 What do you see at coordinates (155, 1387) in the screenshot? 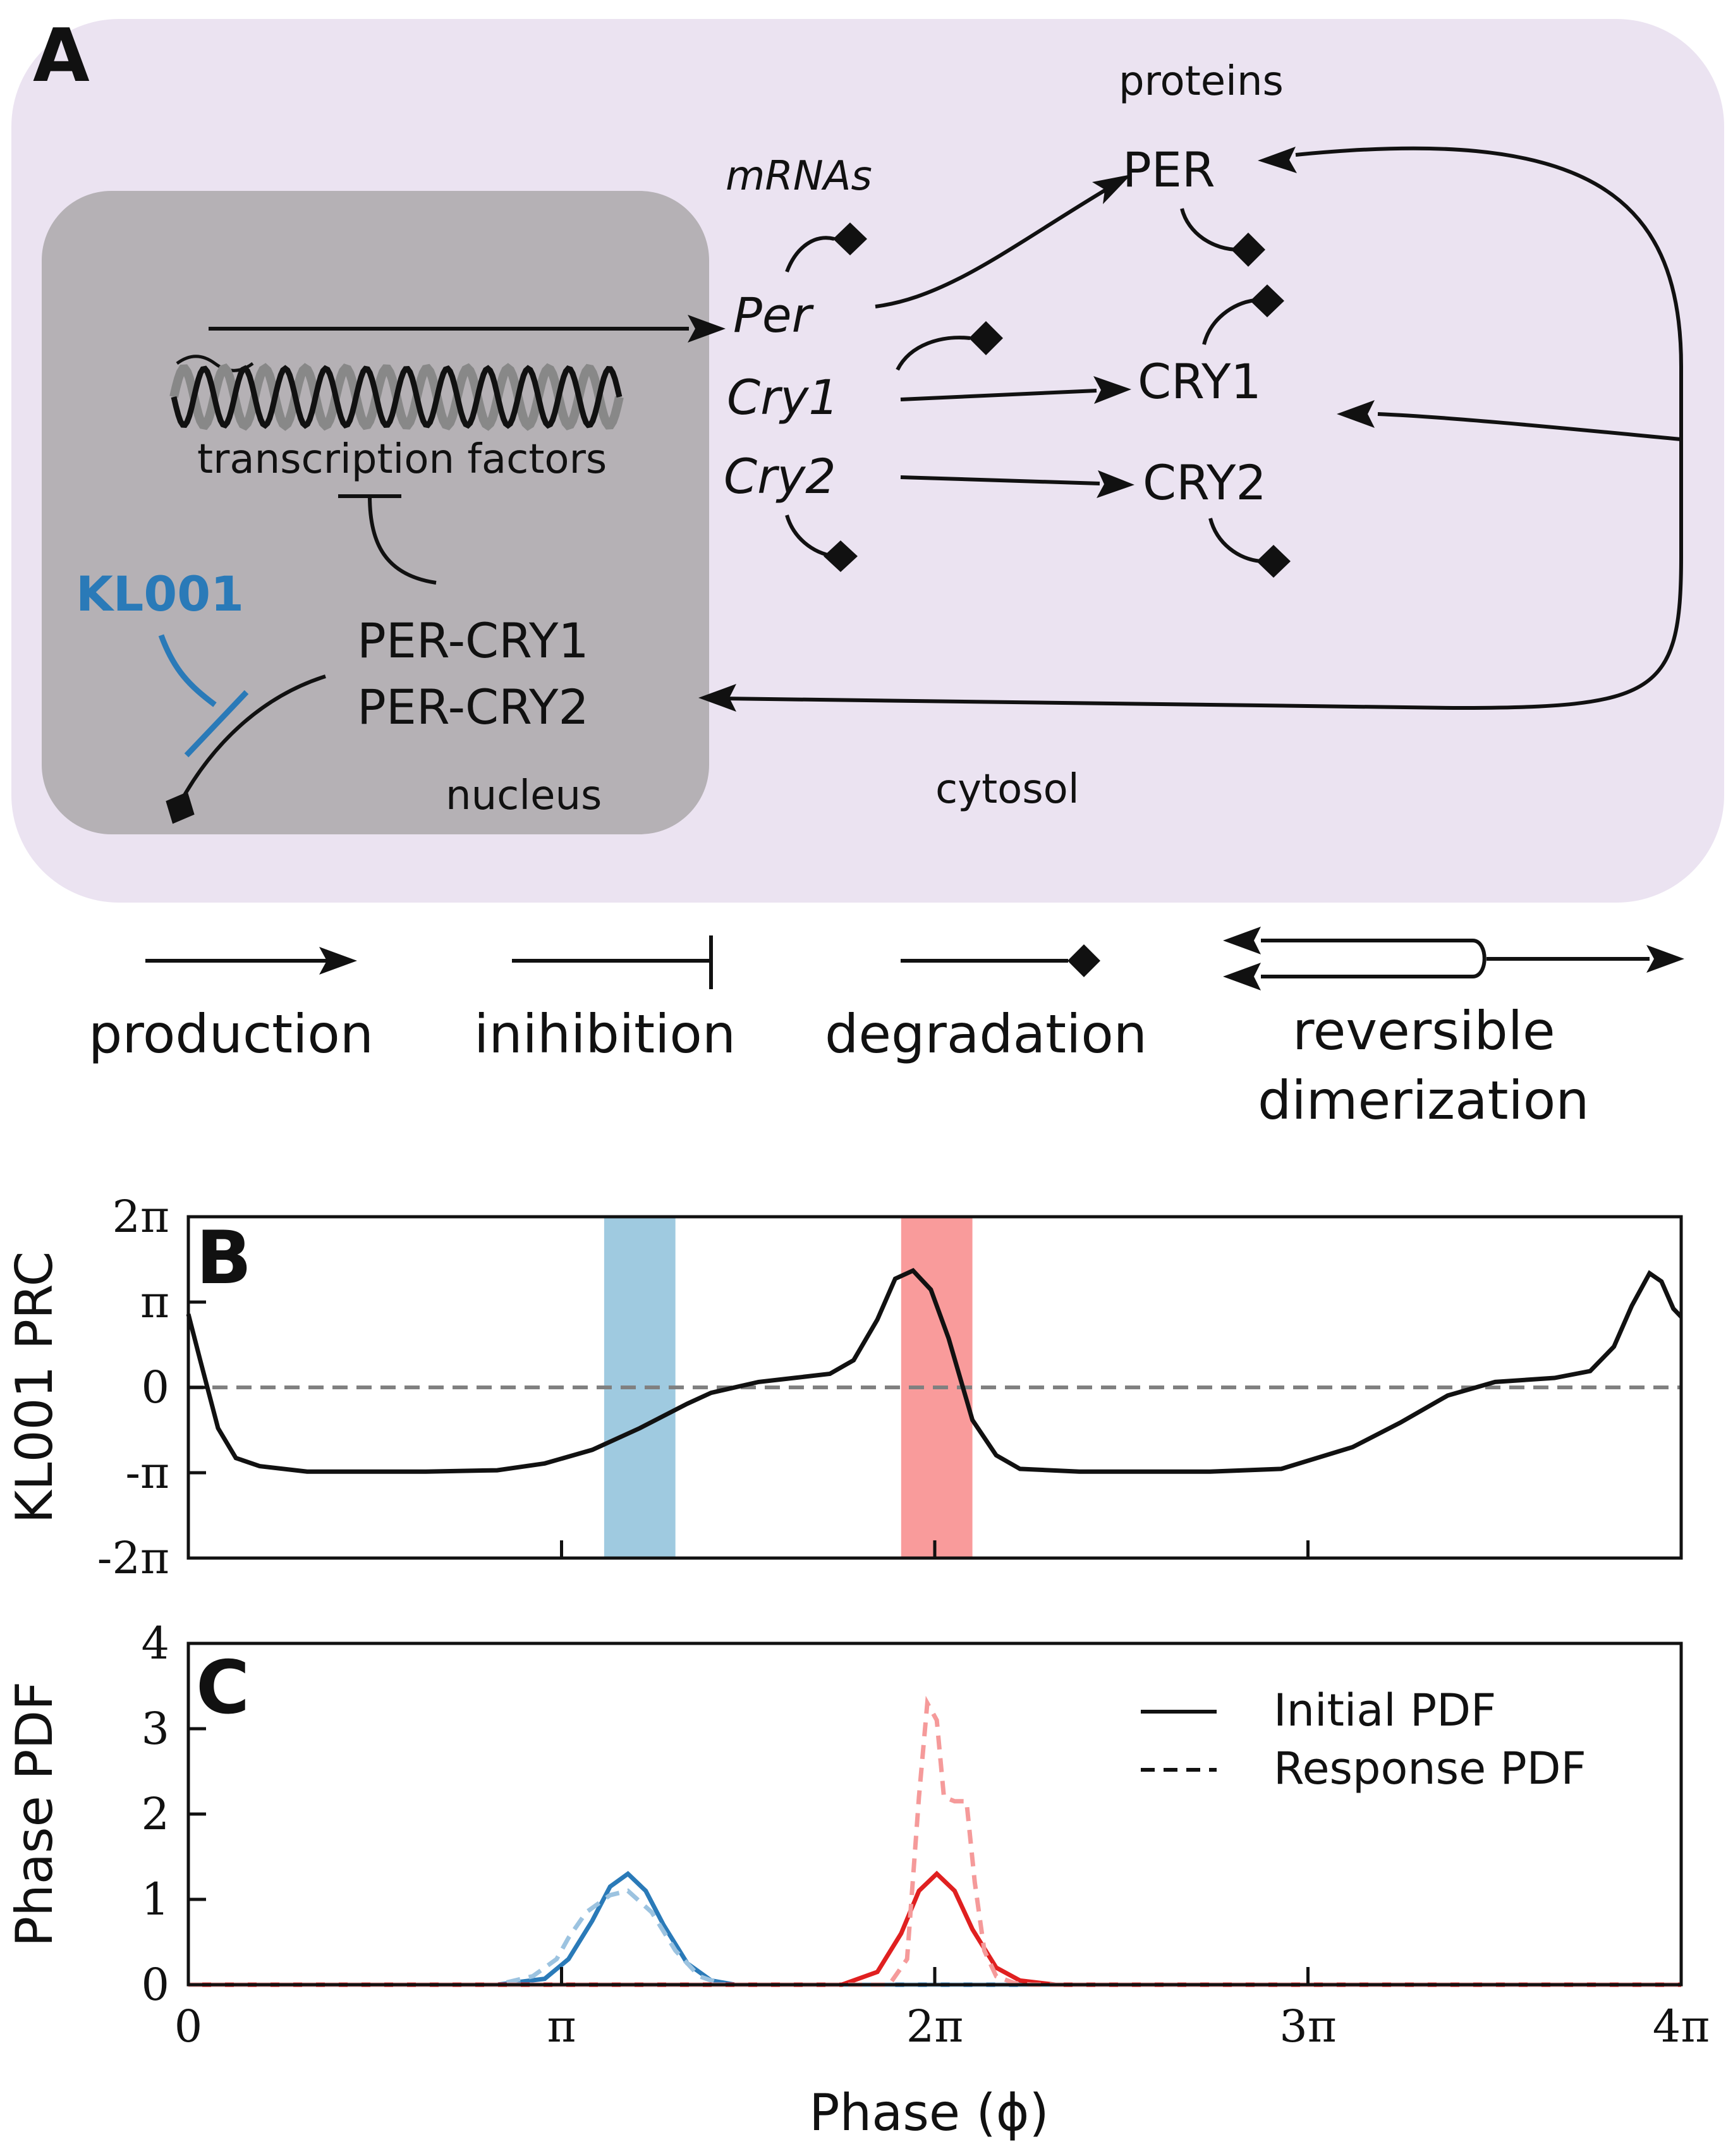
I see `ytick-2: 0` at bounding box center [155, 1387].